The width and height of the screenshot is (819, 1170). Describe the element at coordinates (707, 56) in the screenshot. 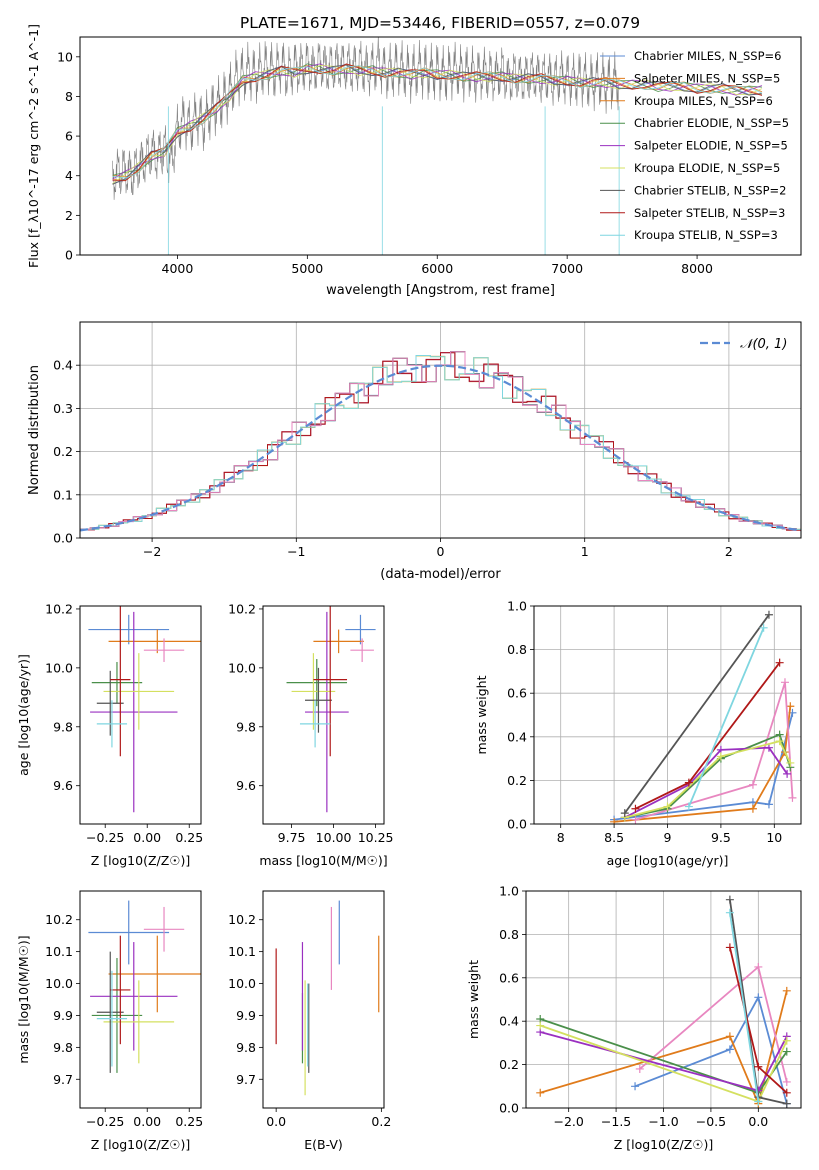

I see `legend-label: Chabrier MILES, N_SSP=6` at that location.